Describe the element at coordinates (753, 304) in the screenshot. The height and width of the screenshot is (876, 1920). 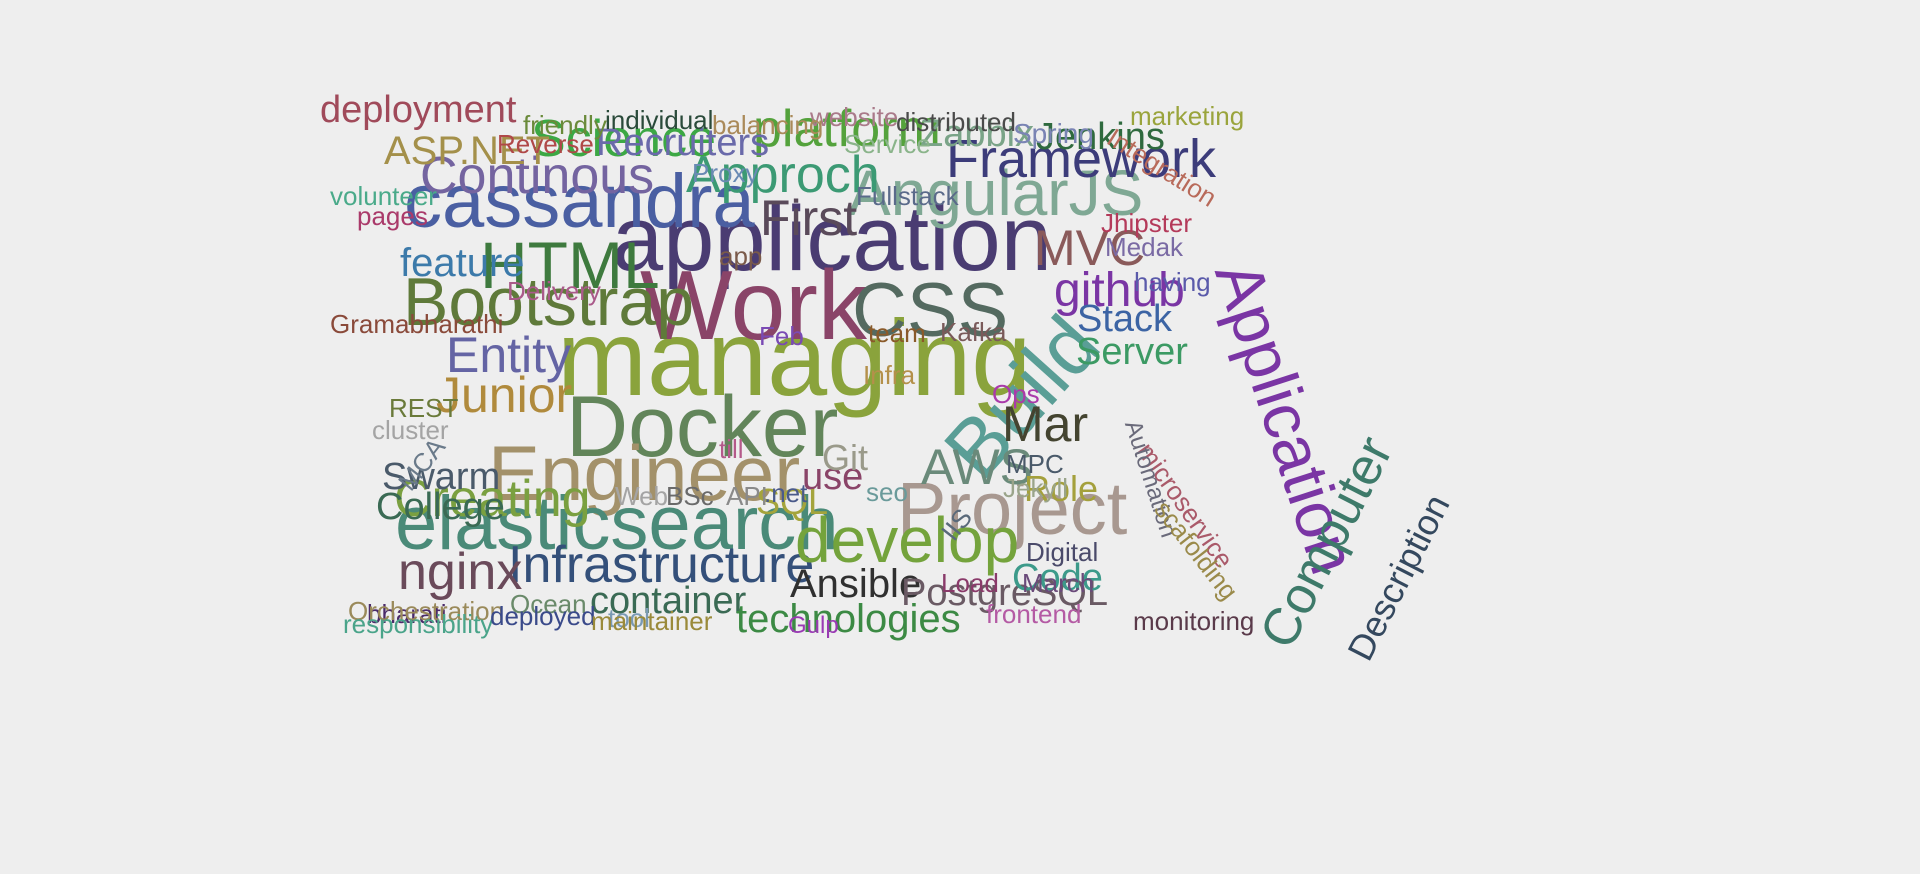
I see `word-work: Work` at that location.